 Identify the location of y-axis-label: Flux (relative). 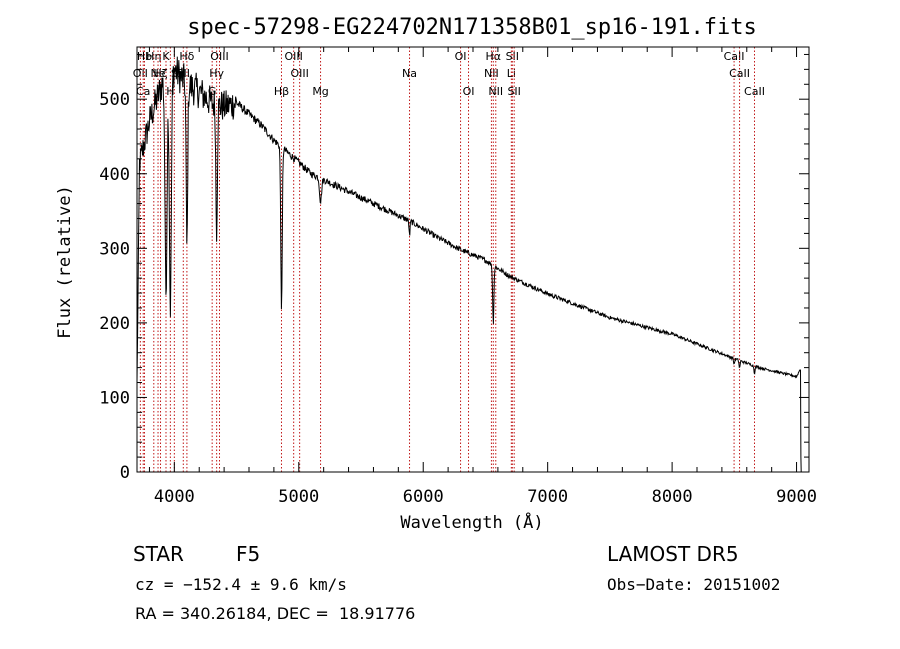
(65, 262).